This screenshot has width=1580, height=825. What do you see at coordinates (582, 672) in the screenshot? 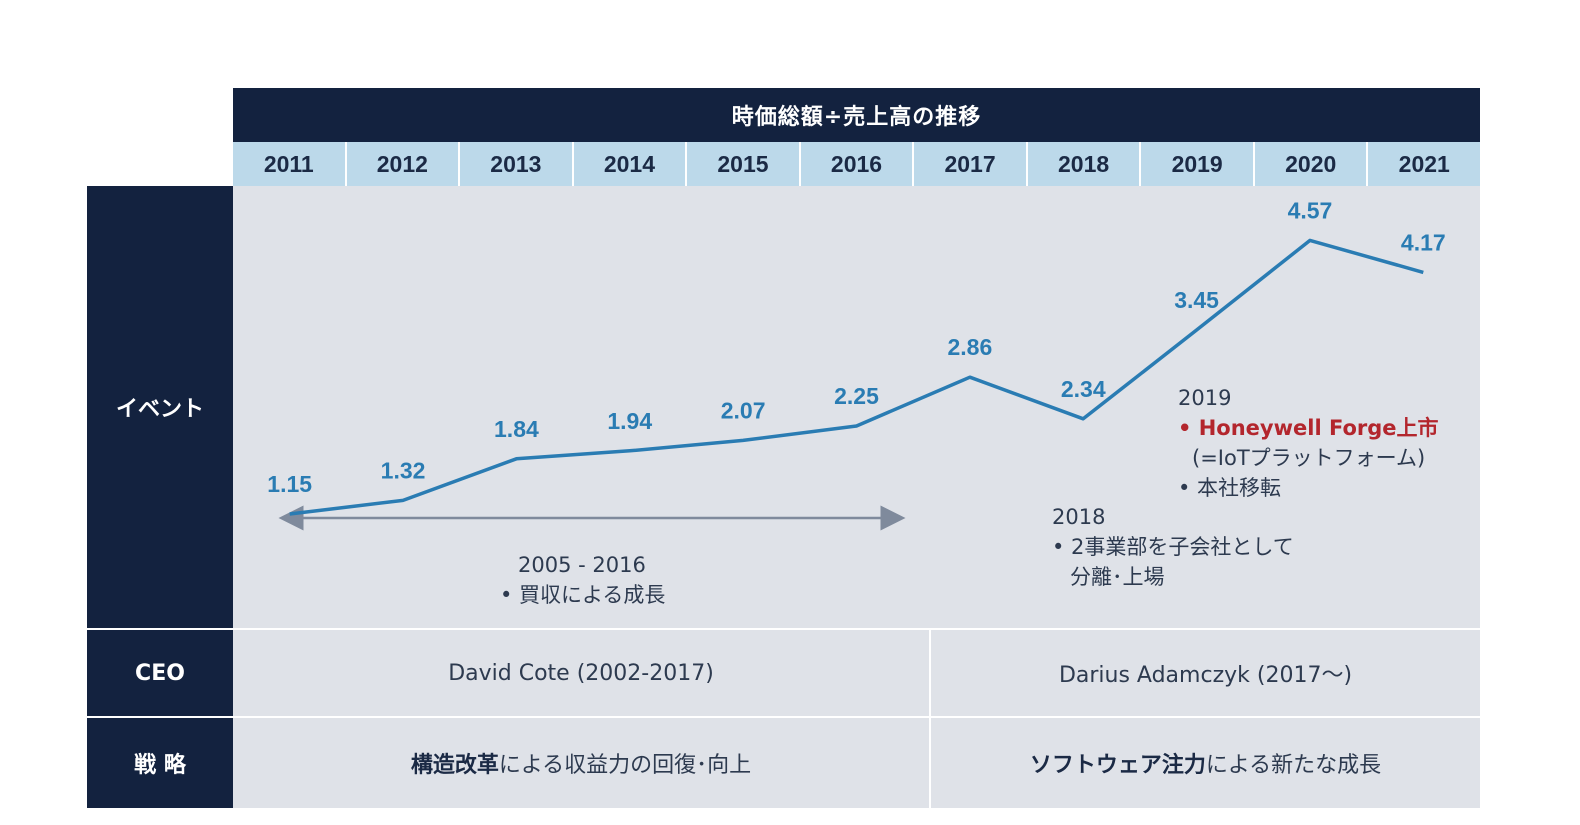
I see `ceo-david-cote: David Cote (2002-2017)` at bounding box center [582, 672].